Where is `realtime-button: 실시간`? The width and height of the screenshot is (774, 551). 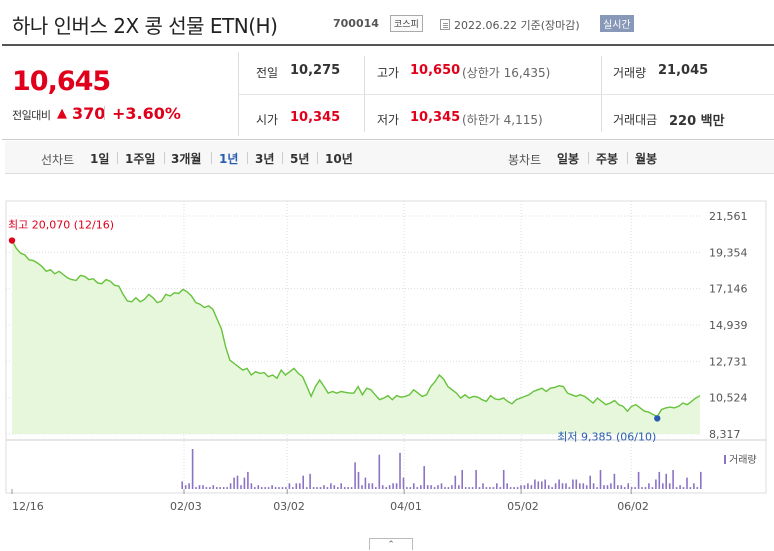 realtime-button: 실시간 is located at coordinates (617, 23).